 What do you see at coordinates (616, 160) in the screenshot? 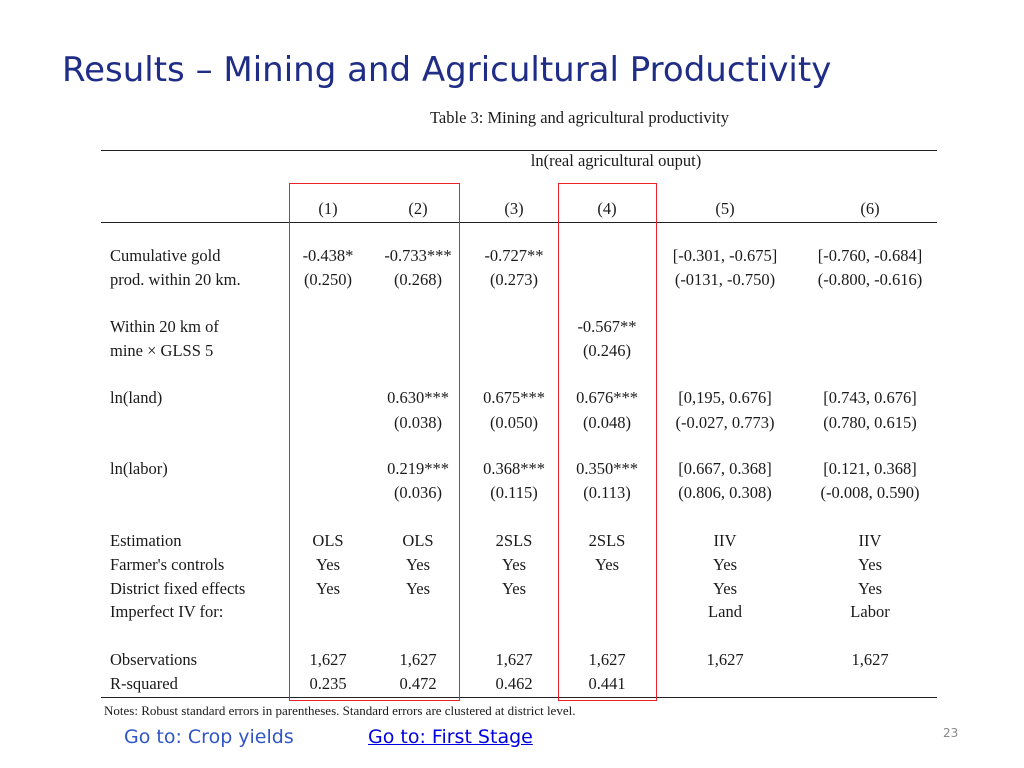
I see `dependent-variable-header: ln(real agricultural ouput)` at bounding box center [616, 160].